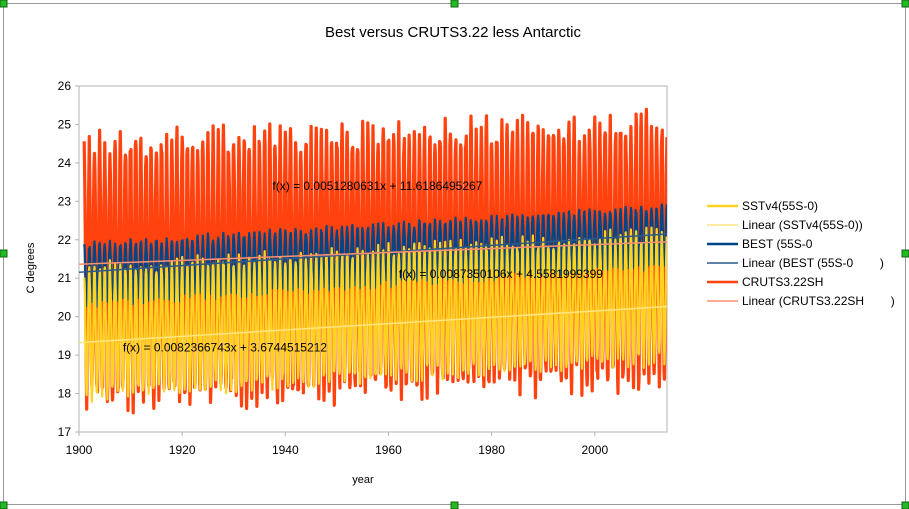 The image size is (909, 509). Describe the element at coordinates (802, 225) in the screenshot. I see `legend-label: Linear (SSTv4(55S-0))` at that location.